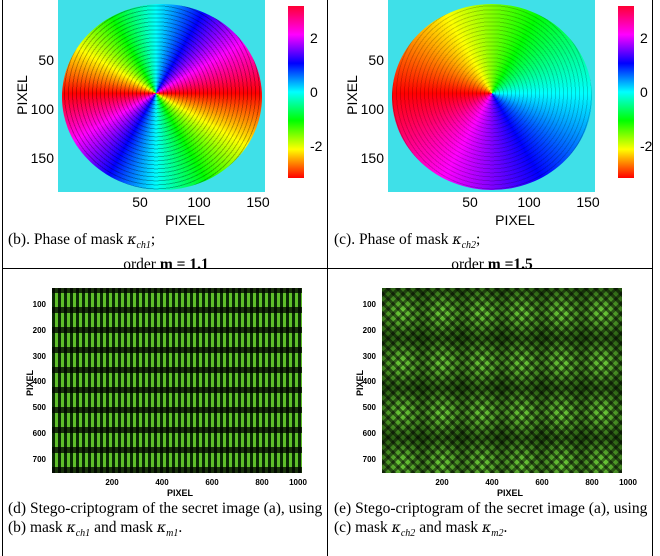  Describe the element at coordinates (391, 239) in the screenshot. I see `caption-text: (c). Phase of mask` at that location.